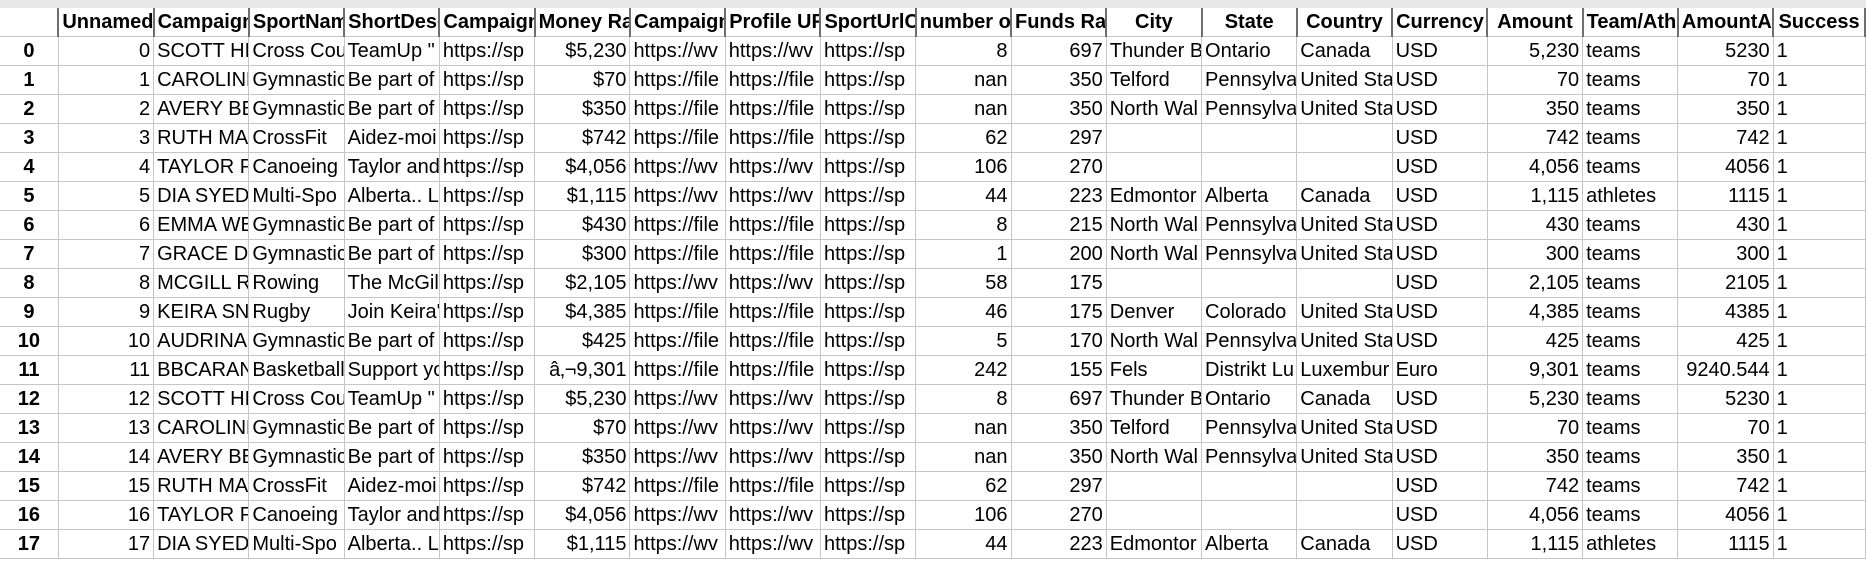  What do you see at coordinates (29, 167) in the screenshot?
I see `row-index-cell: 4` at bounding box center [29, 167].